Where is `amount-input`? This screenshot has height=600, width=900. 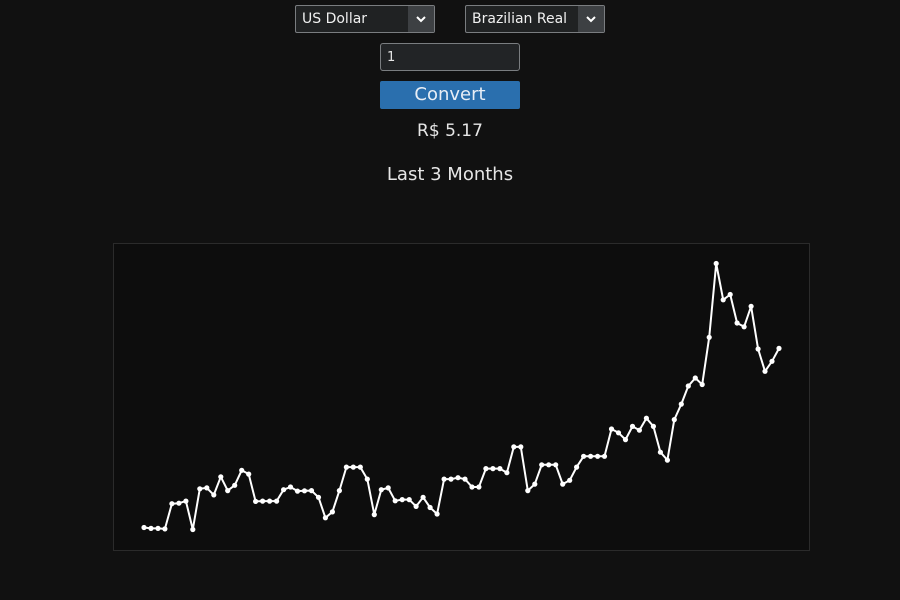
amount-input is located at coordinates (450, 57).